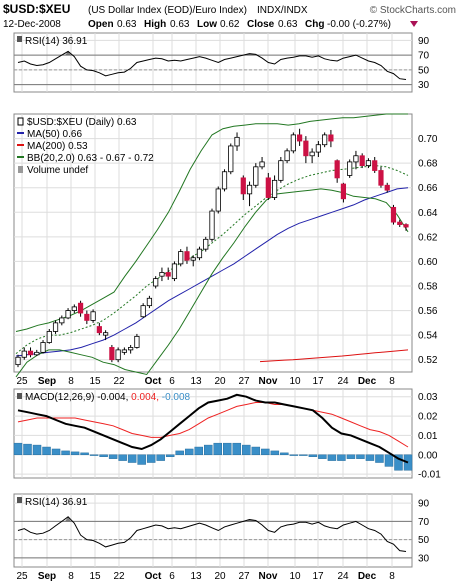  What do you see at coordinates (213, 425) in the screenshot?
I see `macd-signal-line` at bounding box center [213, 425].